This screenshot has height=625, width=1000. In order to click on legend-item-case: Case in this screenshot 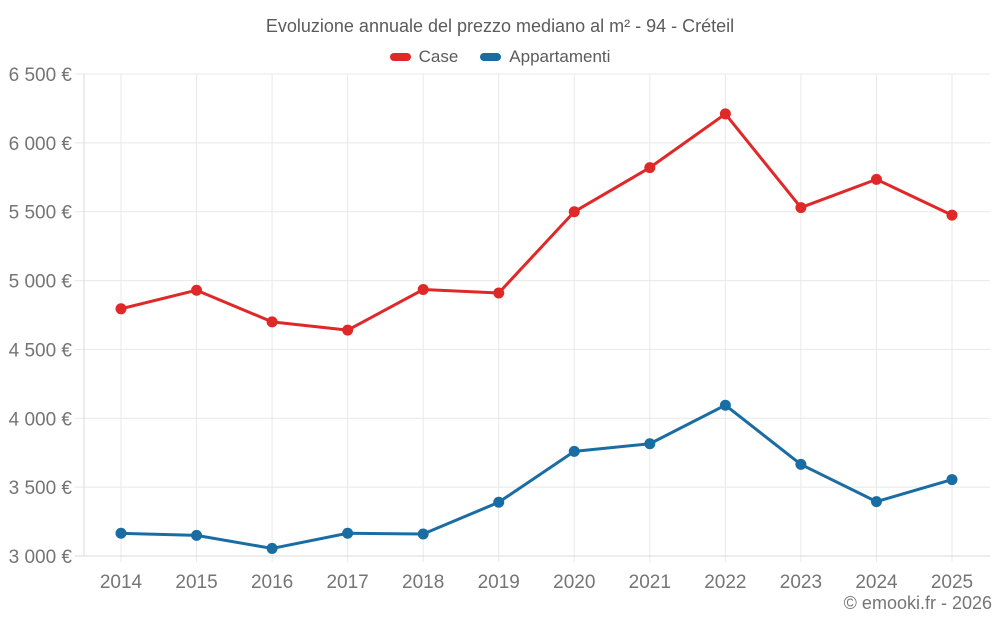, I will do `click(424, 57)`.